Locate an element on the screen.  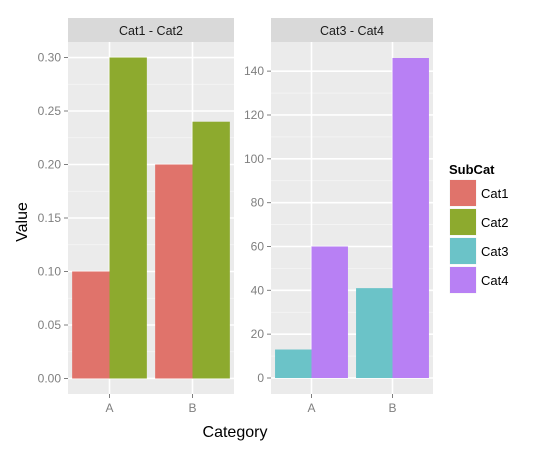
y-tick-label: 40 is located at coordinates (258, 290).